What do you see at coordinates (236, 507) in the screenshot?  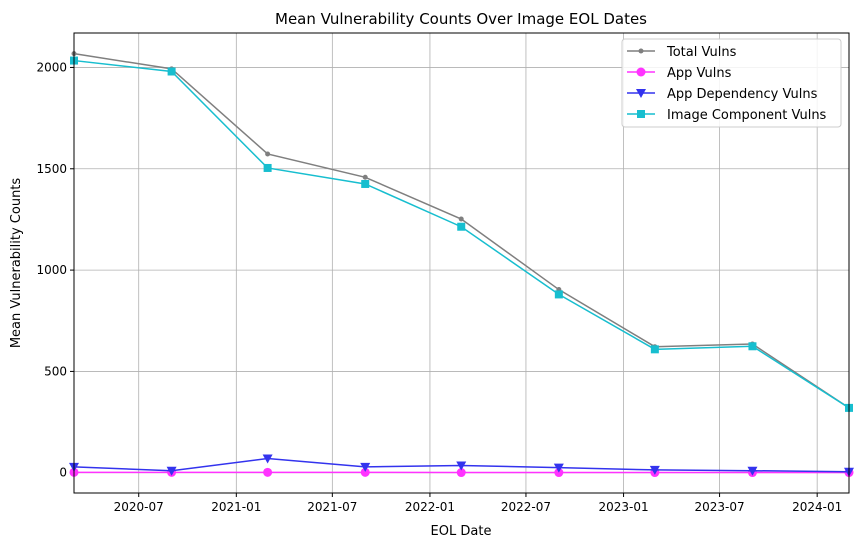 I see `x-tick-label: 2021-01` at bounding box center [236, 507].